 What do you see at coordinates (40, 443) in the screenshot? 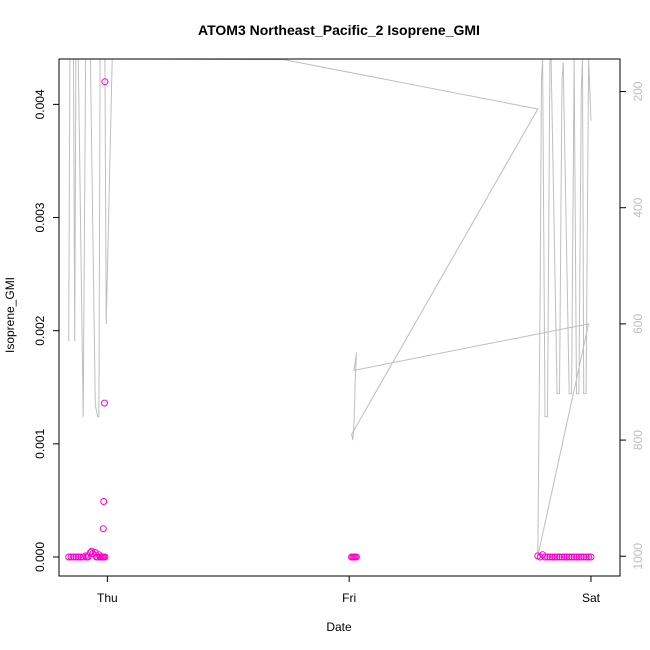
I see `y-tick-label: 0.001` at bounding box center [40, 443].